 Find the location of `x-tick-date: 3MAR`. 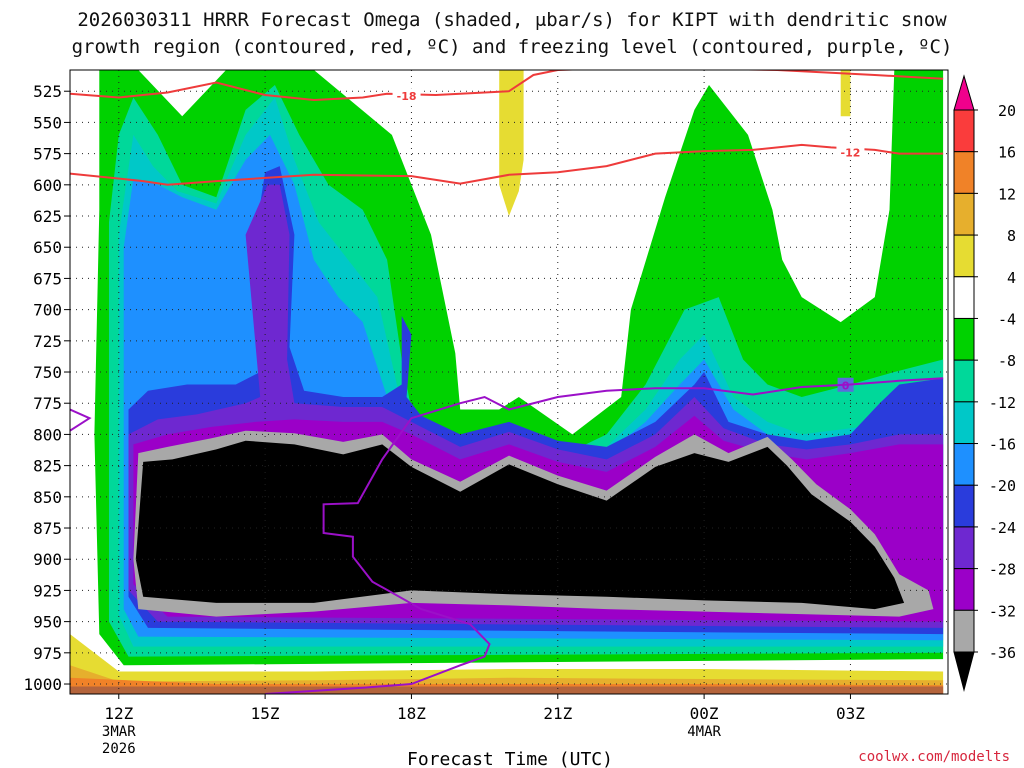

x-tick-date: 3MAR is located at coordinates (119, 732).